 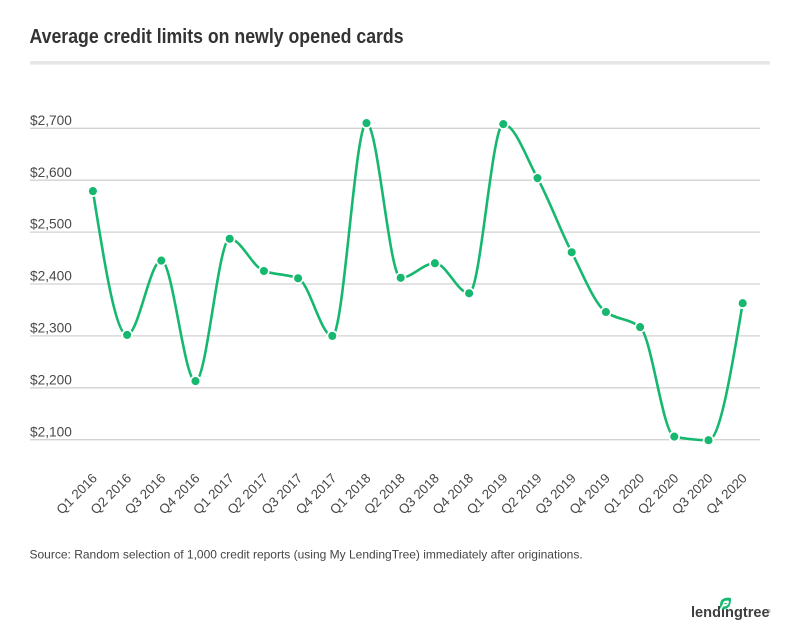 What do you see at coordinates (51, 172) in the screenshot?
I see `svg-text: $2,600` at bounding box center [51, 172].